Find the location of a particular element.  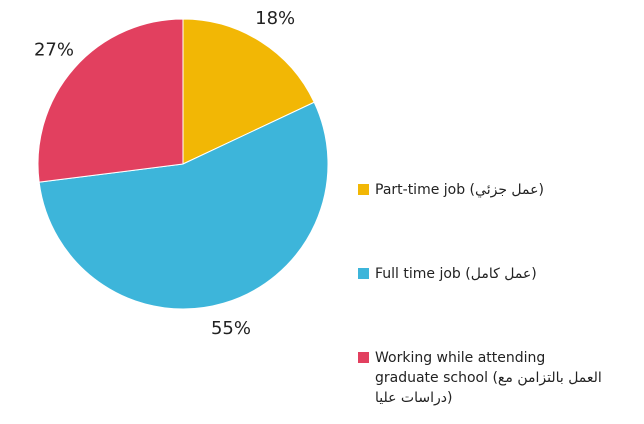

legend-label: Full time job (عمل كامل) is located at coordinates (456, 274).